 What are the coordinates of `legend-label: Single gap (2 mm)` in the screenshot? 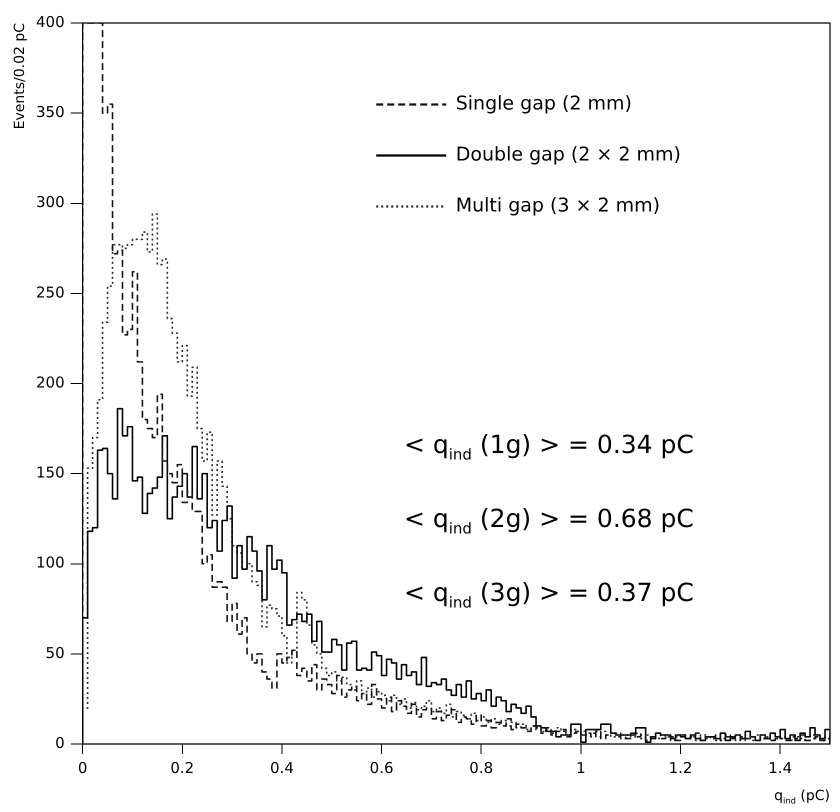 It's located at (544, 103).